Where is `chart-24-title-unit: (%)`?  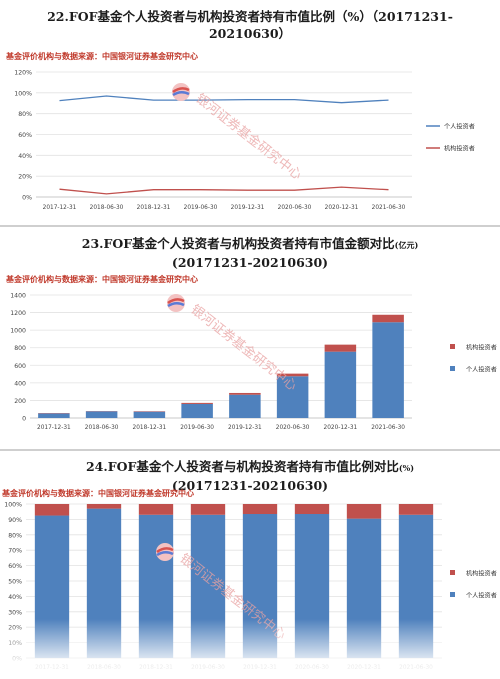 chart-24-title-unit: (%) is located at coordinates (406, 468).